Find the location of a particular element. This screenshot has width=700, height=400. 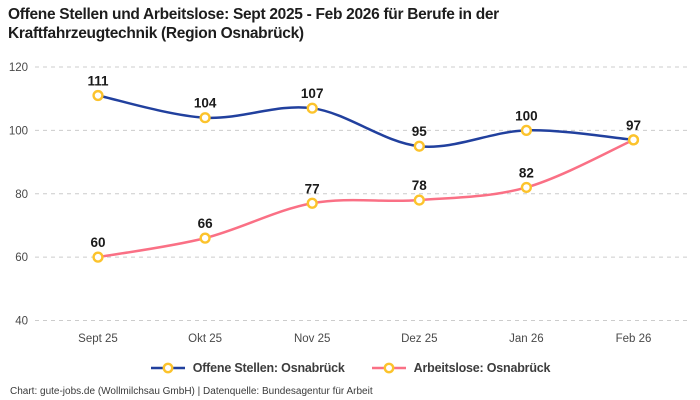

legend-item-offene-stellen: Offene Stellen: Osnabrück is located at coordinates (247, 368).